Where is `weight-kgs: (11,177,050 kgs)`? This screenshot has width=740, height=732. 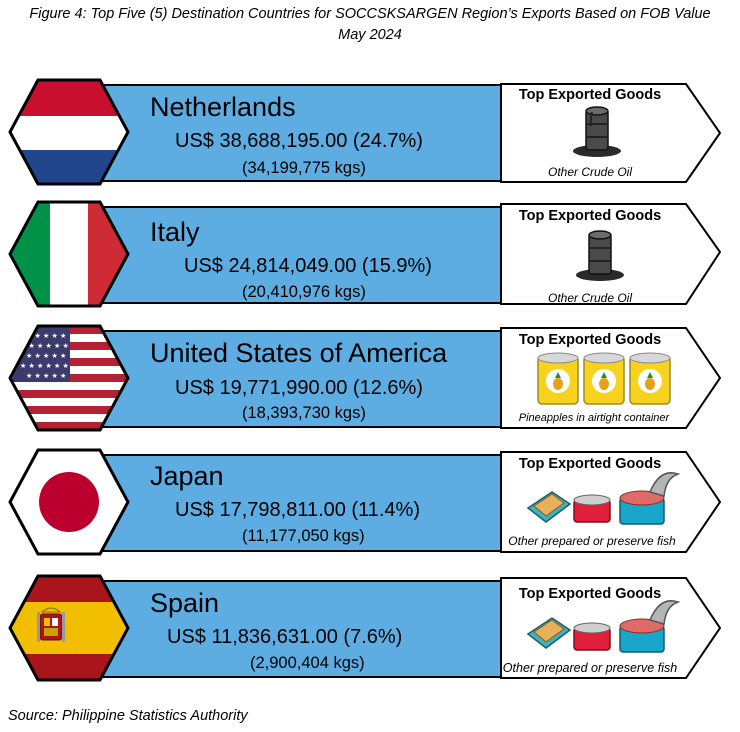
weight-kgs: (11,177,050 kgs) is located at coordinates (303, 536).